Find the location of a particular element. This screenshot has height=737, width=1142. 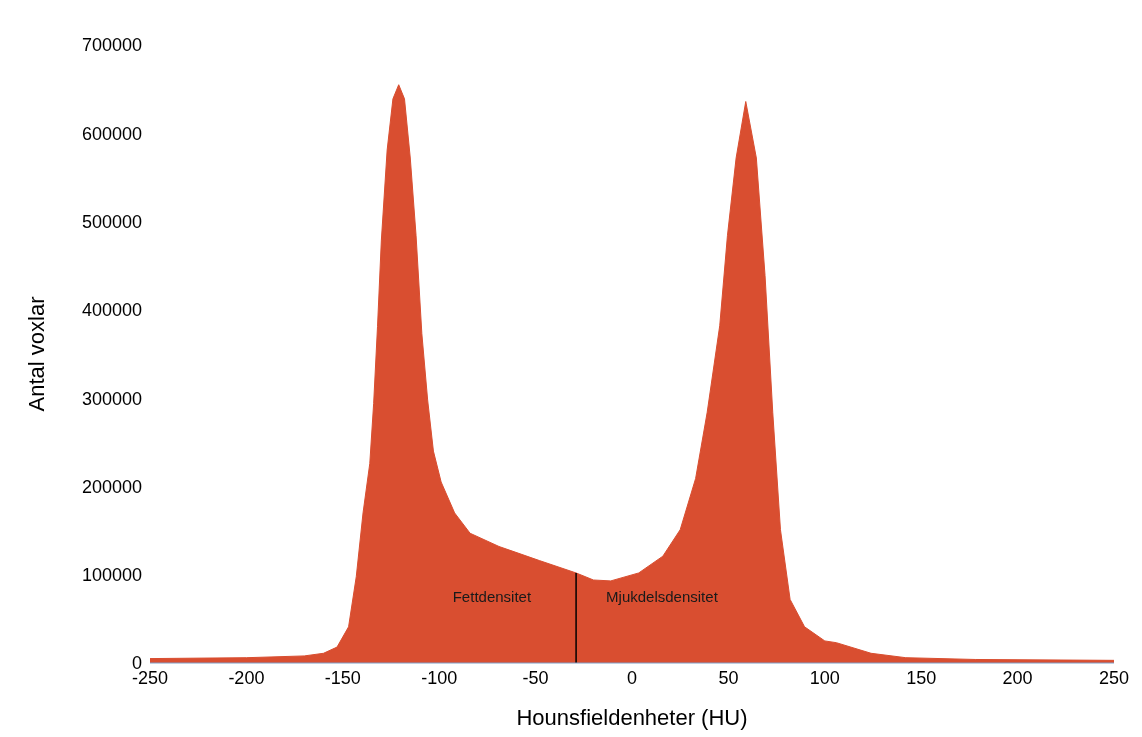

y-tick-label: 200000 is located at coordinates (111, 486).